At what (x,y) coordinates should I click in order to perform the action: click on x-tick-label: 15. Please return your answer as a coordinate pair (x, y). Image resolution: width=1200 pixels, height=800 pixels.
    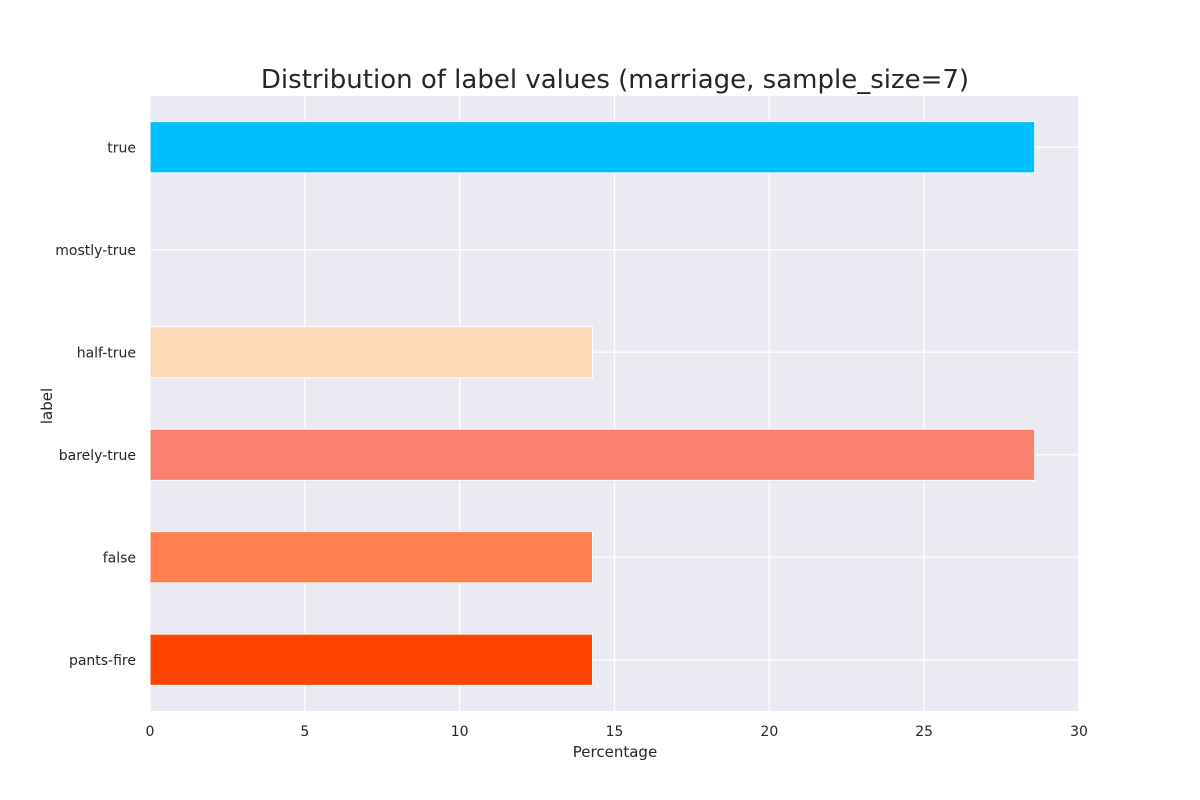
    Looking at the image, I should click on (615, 732).